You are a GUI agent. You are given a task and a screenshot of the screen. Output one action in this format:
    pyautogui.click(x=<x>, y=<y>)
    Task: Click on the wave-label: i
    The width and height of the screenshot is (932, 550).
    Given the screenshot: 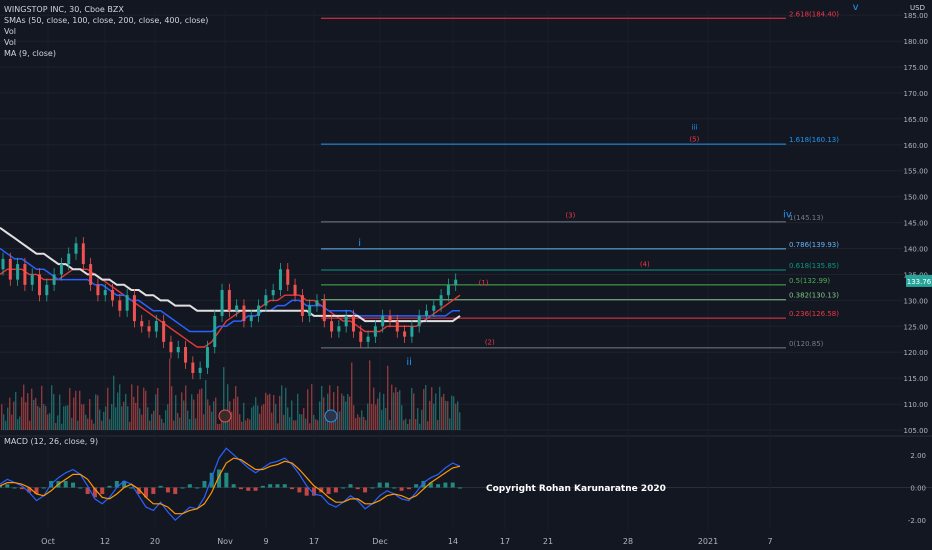 What is the action you would take?
    pyautogui.click(x=359, y=243)
    